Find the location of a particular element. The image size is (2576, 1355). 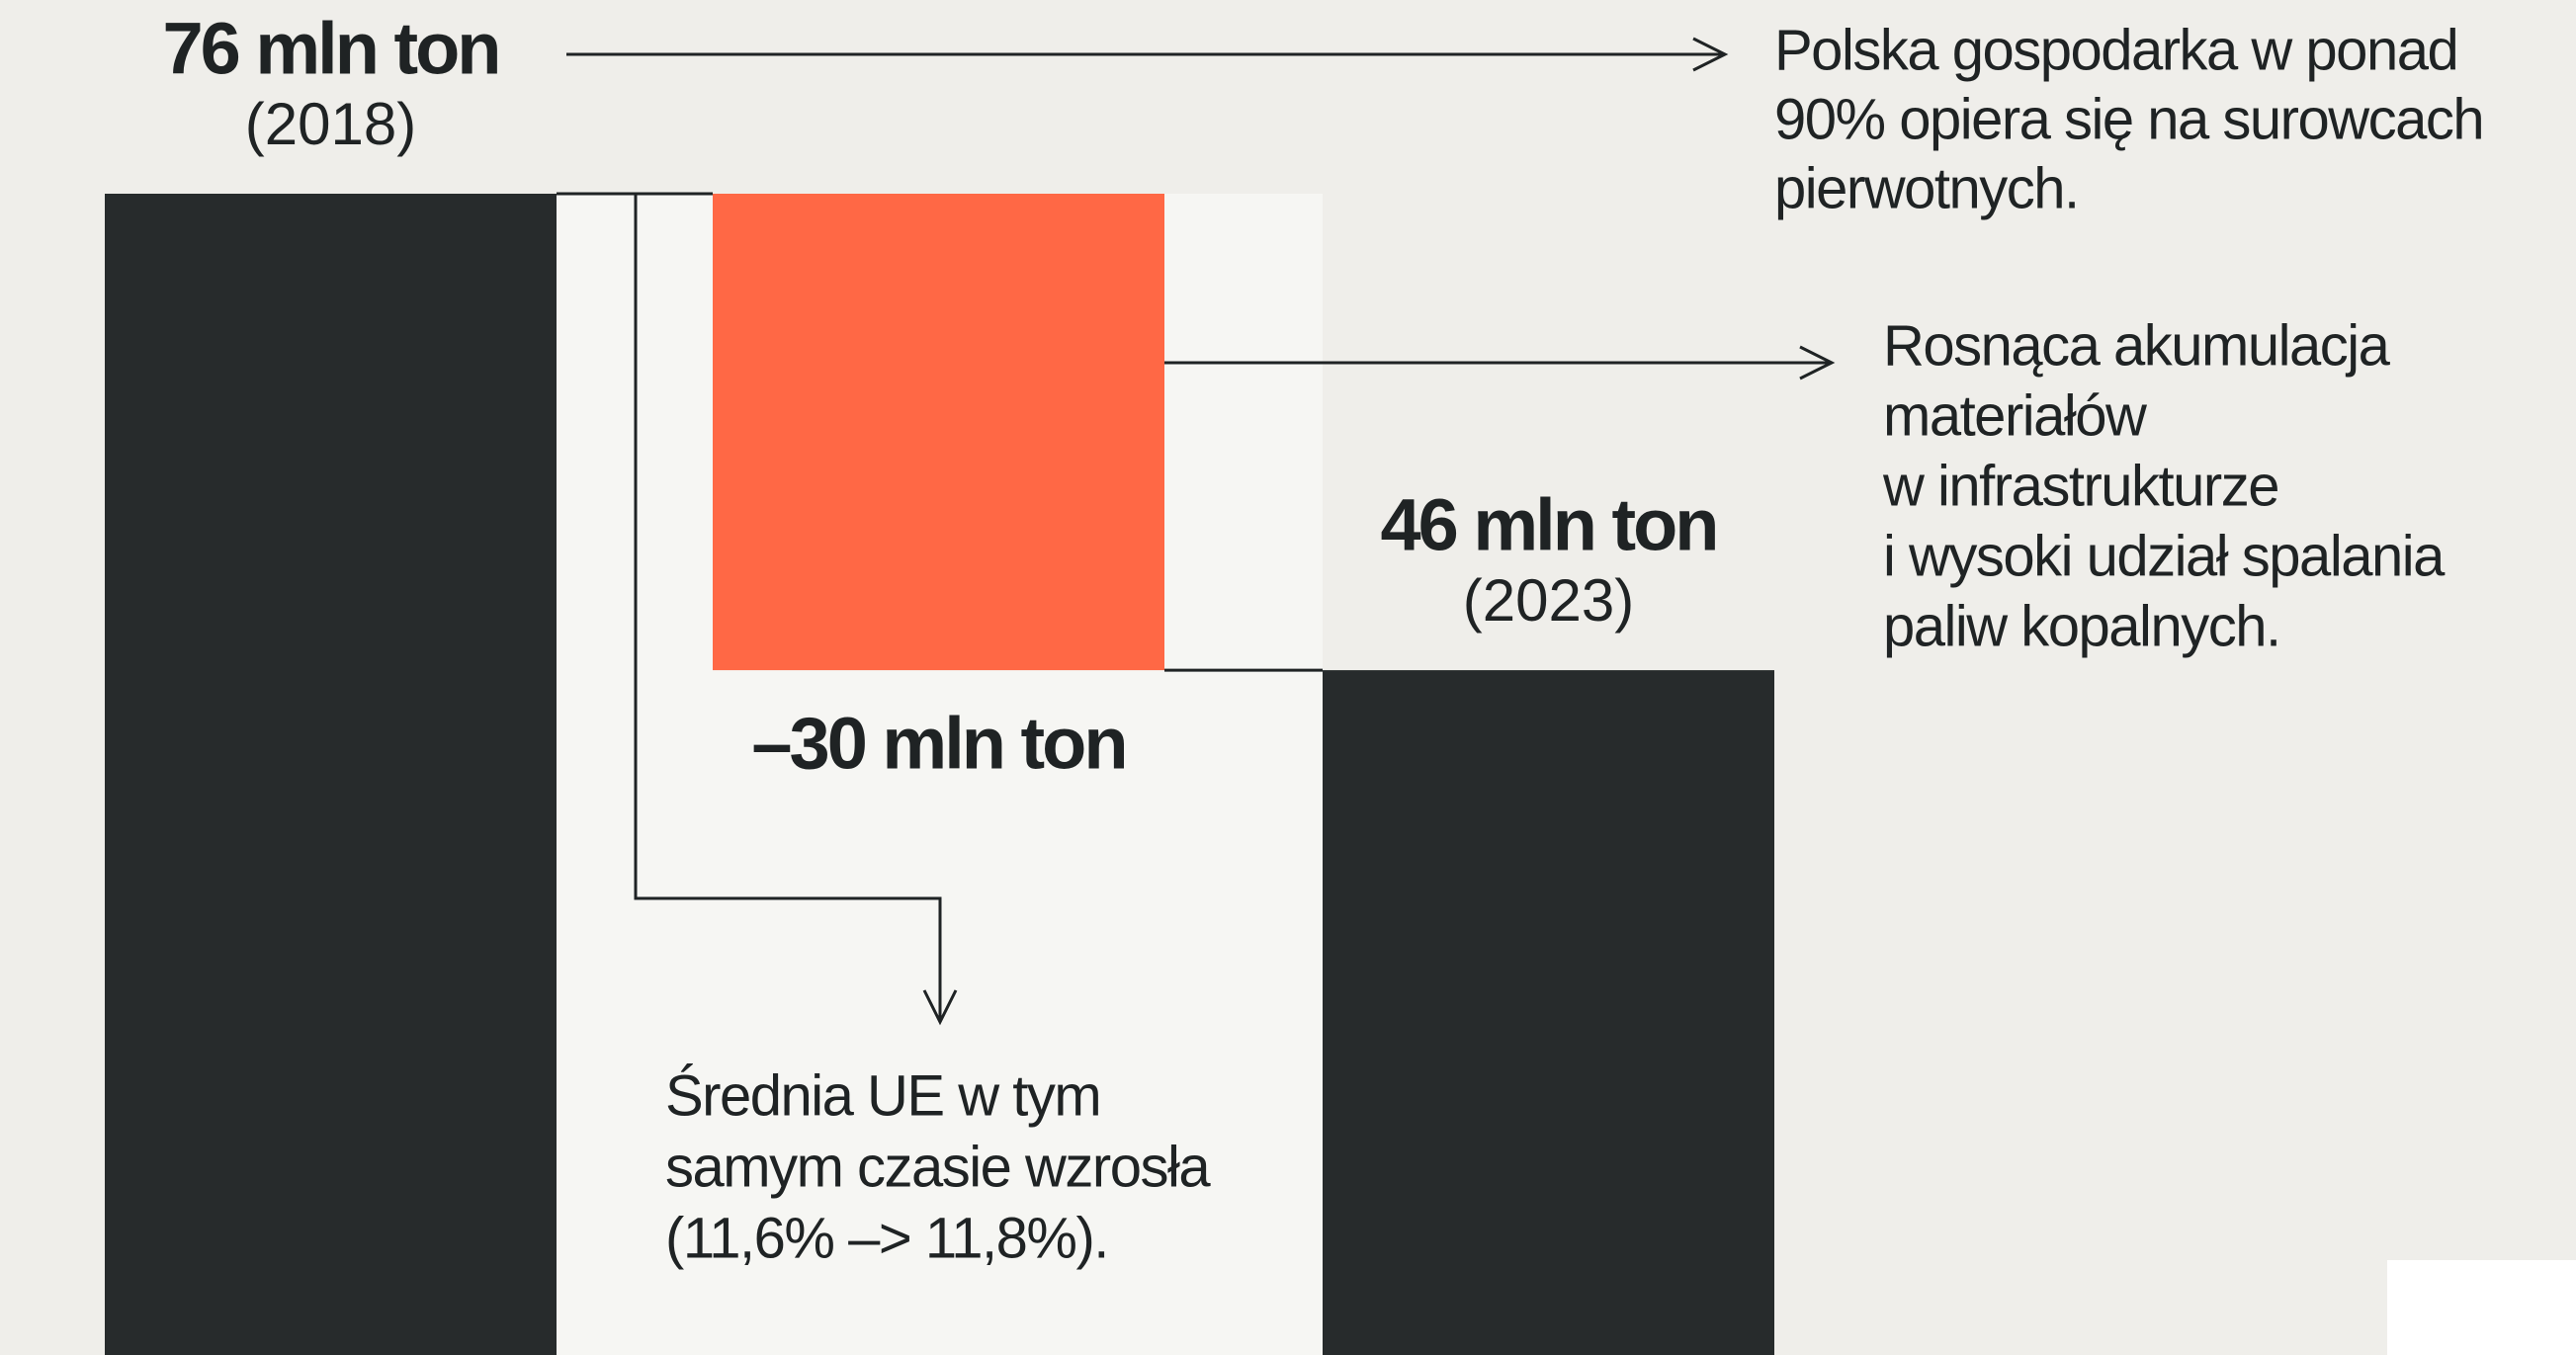

annotation: paliw kopalnych. is located at coordinates (2081, 626).